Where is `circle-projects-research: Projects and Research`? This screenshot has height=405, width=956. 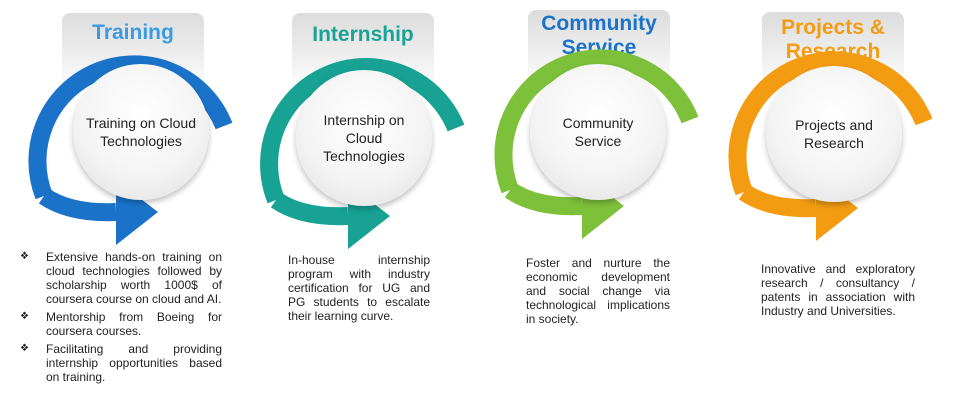 circle-projects-research: Projects and Research is located at coordinates (834, 134).